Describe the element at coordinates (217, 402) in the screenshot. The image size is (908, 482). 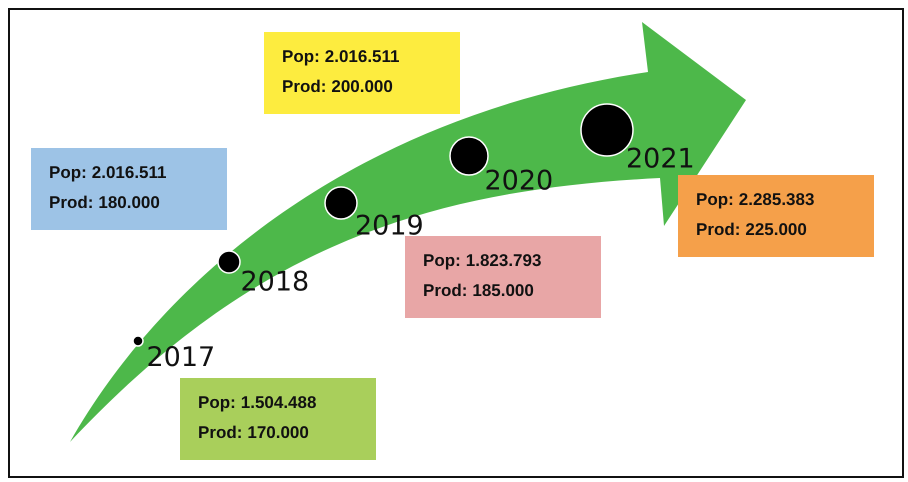
I see `series-label: Pop:` at that location.